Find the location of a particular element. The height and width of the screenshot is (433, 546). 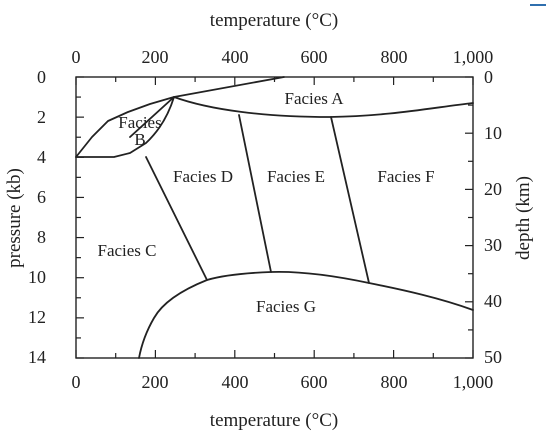

boundary-facies-b-lower is located at coordinates (125, 127).